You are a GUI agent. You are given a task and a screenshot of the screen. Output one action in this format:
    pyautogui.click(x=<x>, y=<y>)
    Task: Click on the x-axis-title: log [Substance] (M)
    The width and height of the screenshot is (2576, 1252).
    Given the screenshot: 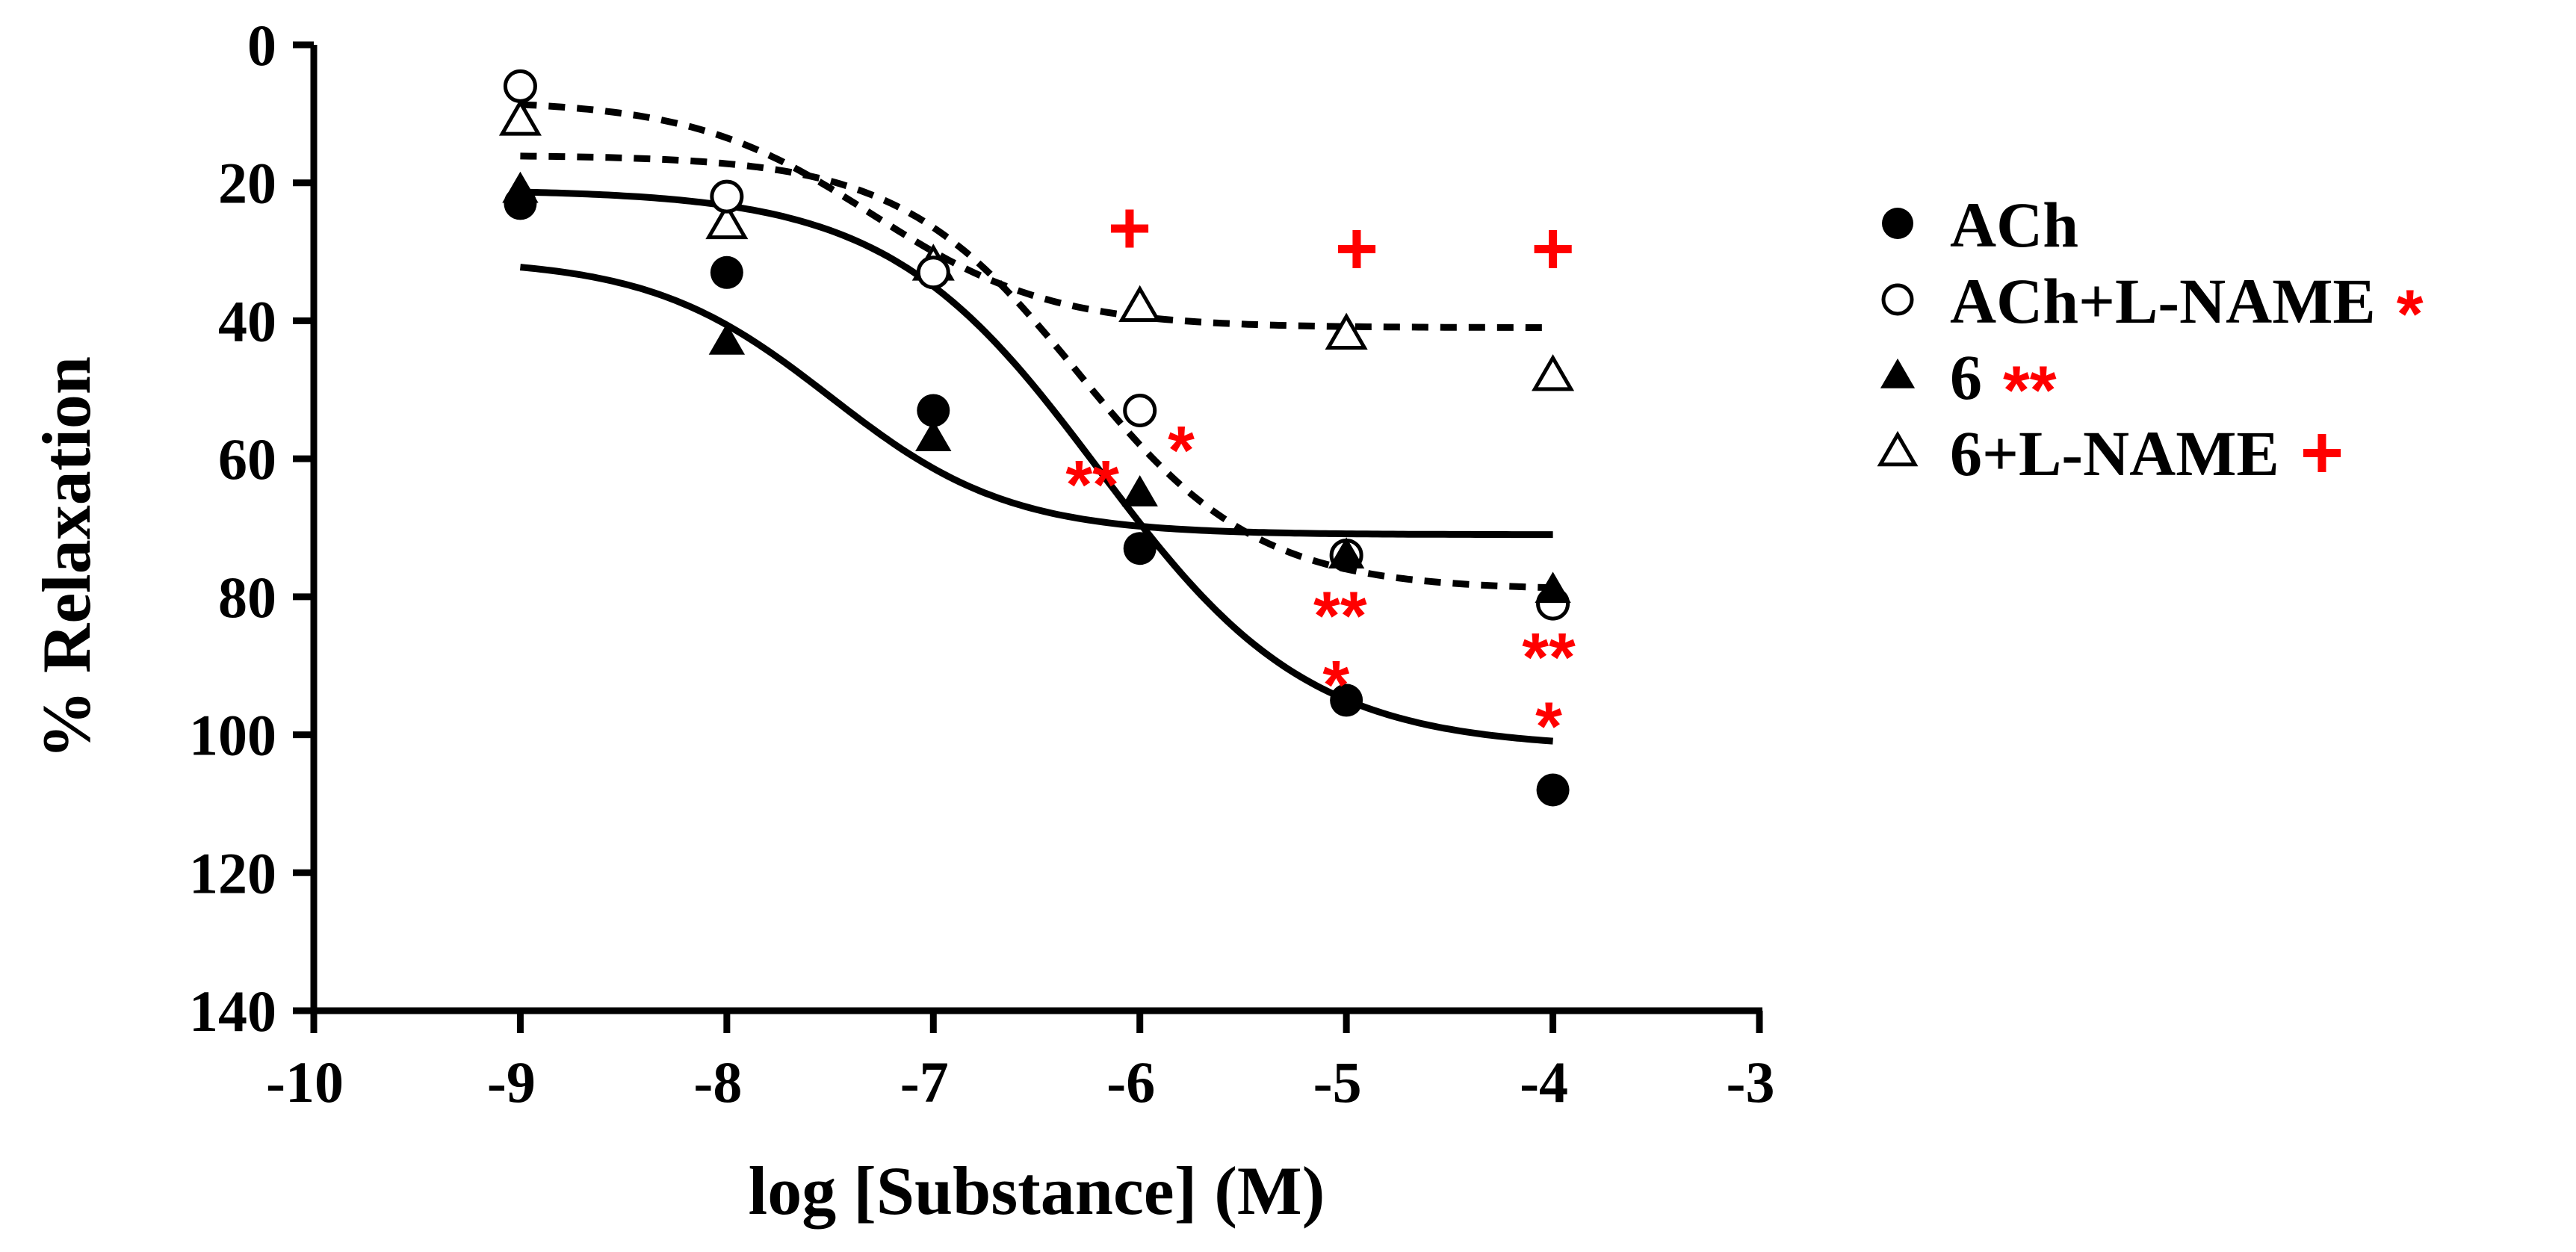 What is the action you would take?
    pyautogui.click(x=1037, y=1191)
    